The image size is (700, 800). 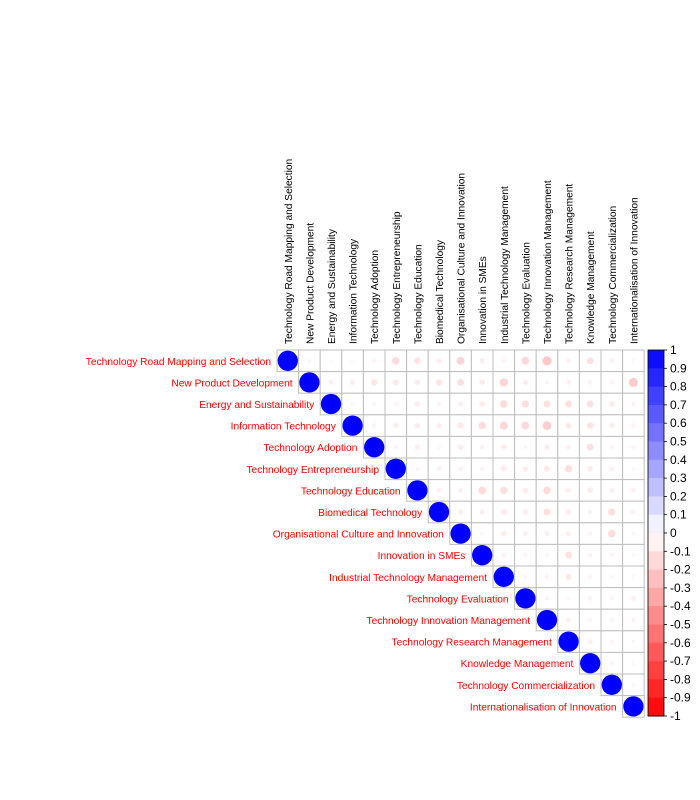 What do you see at coordinates (678, 478) in the screenshot?
I see `colorbar-tick-label: 0.3` at bounding box center [678, 478].